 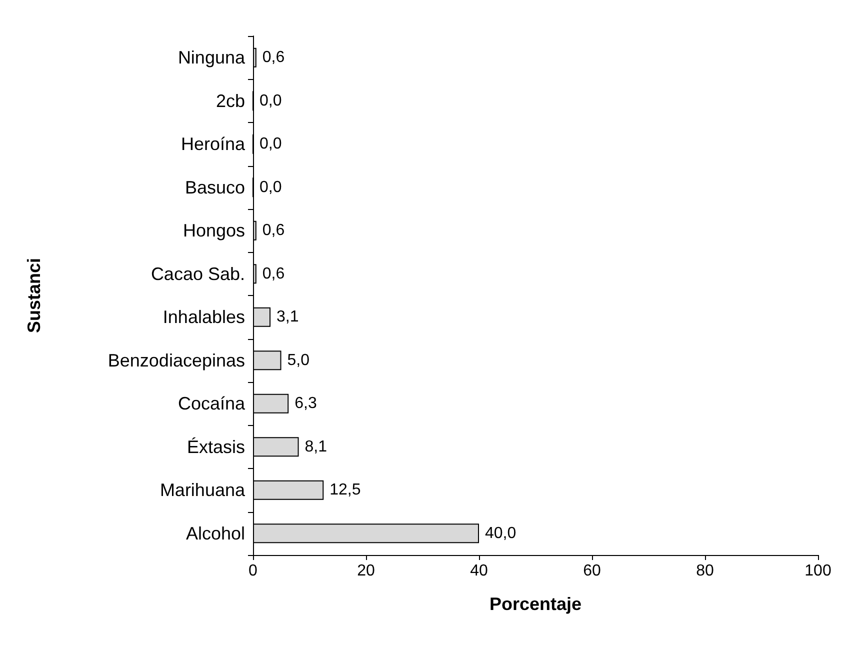 What do you see at coordinates (316, 447) in the screenshot?
I see `data-label: 8,1` at bounding box center [316, 447].